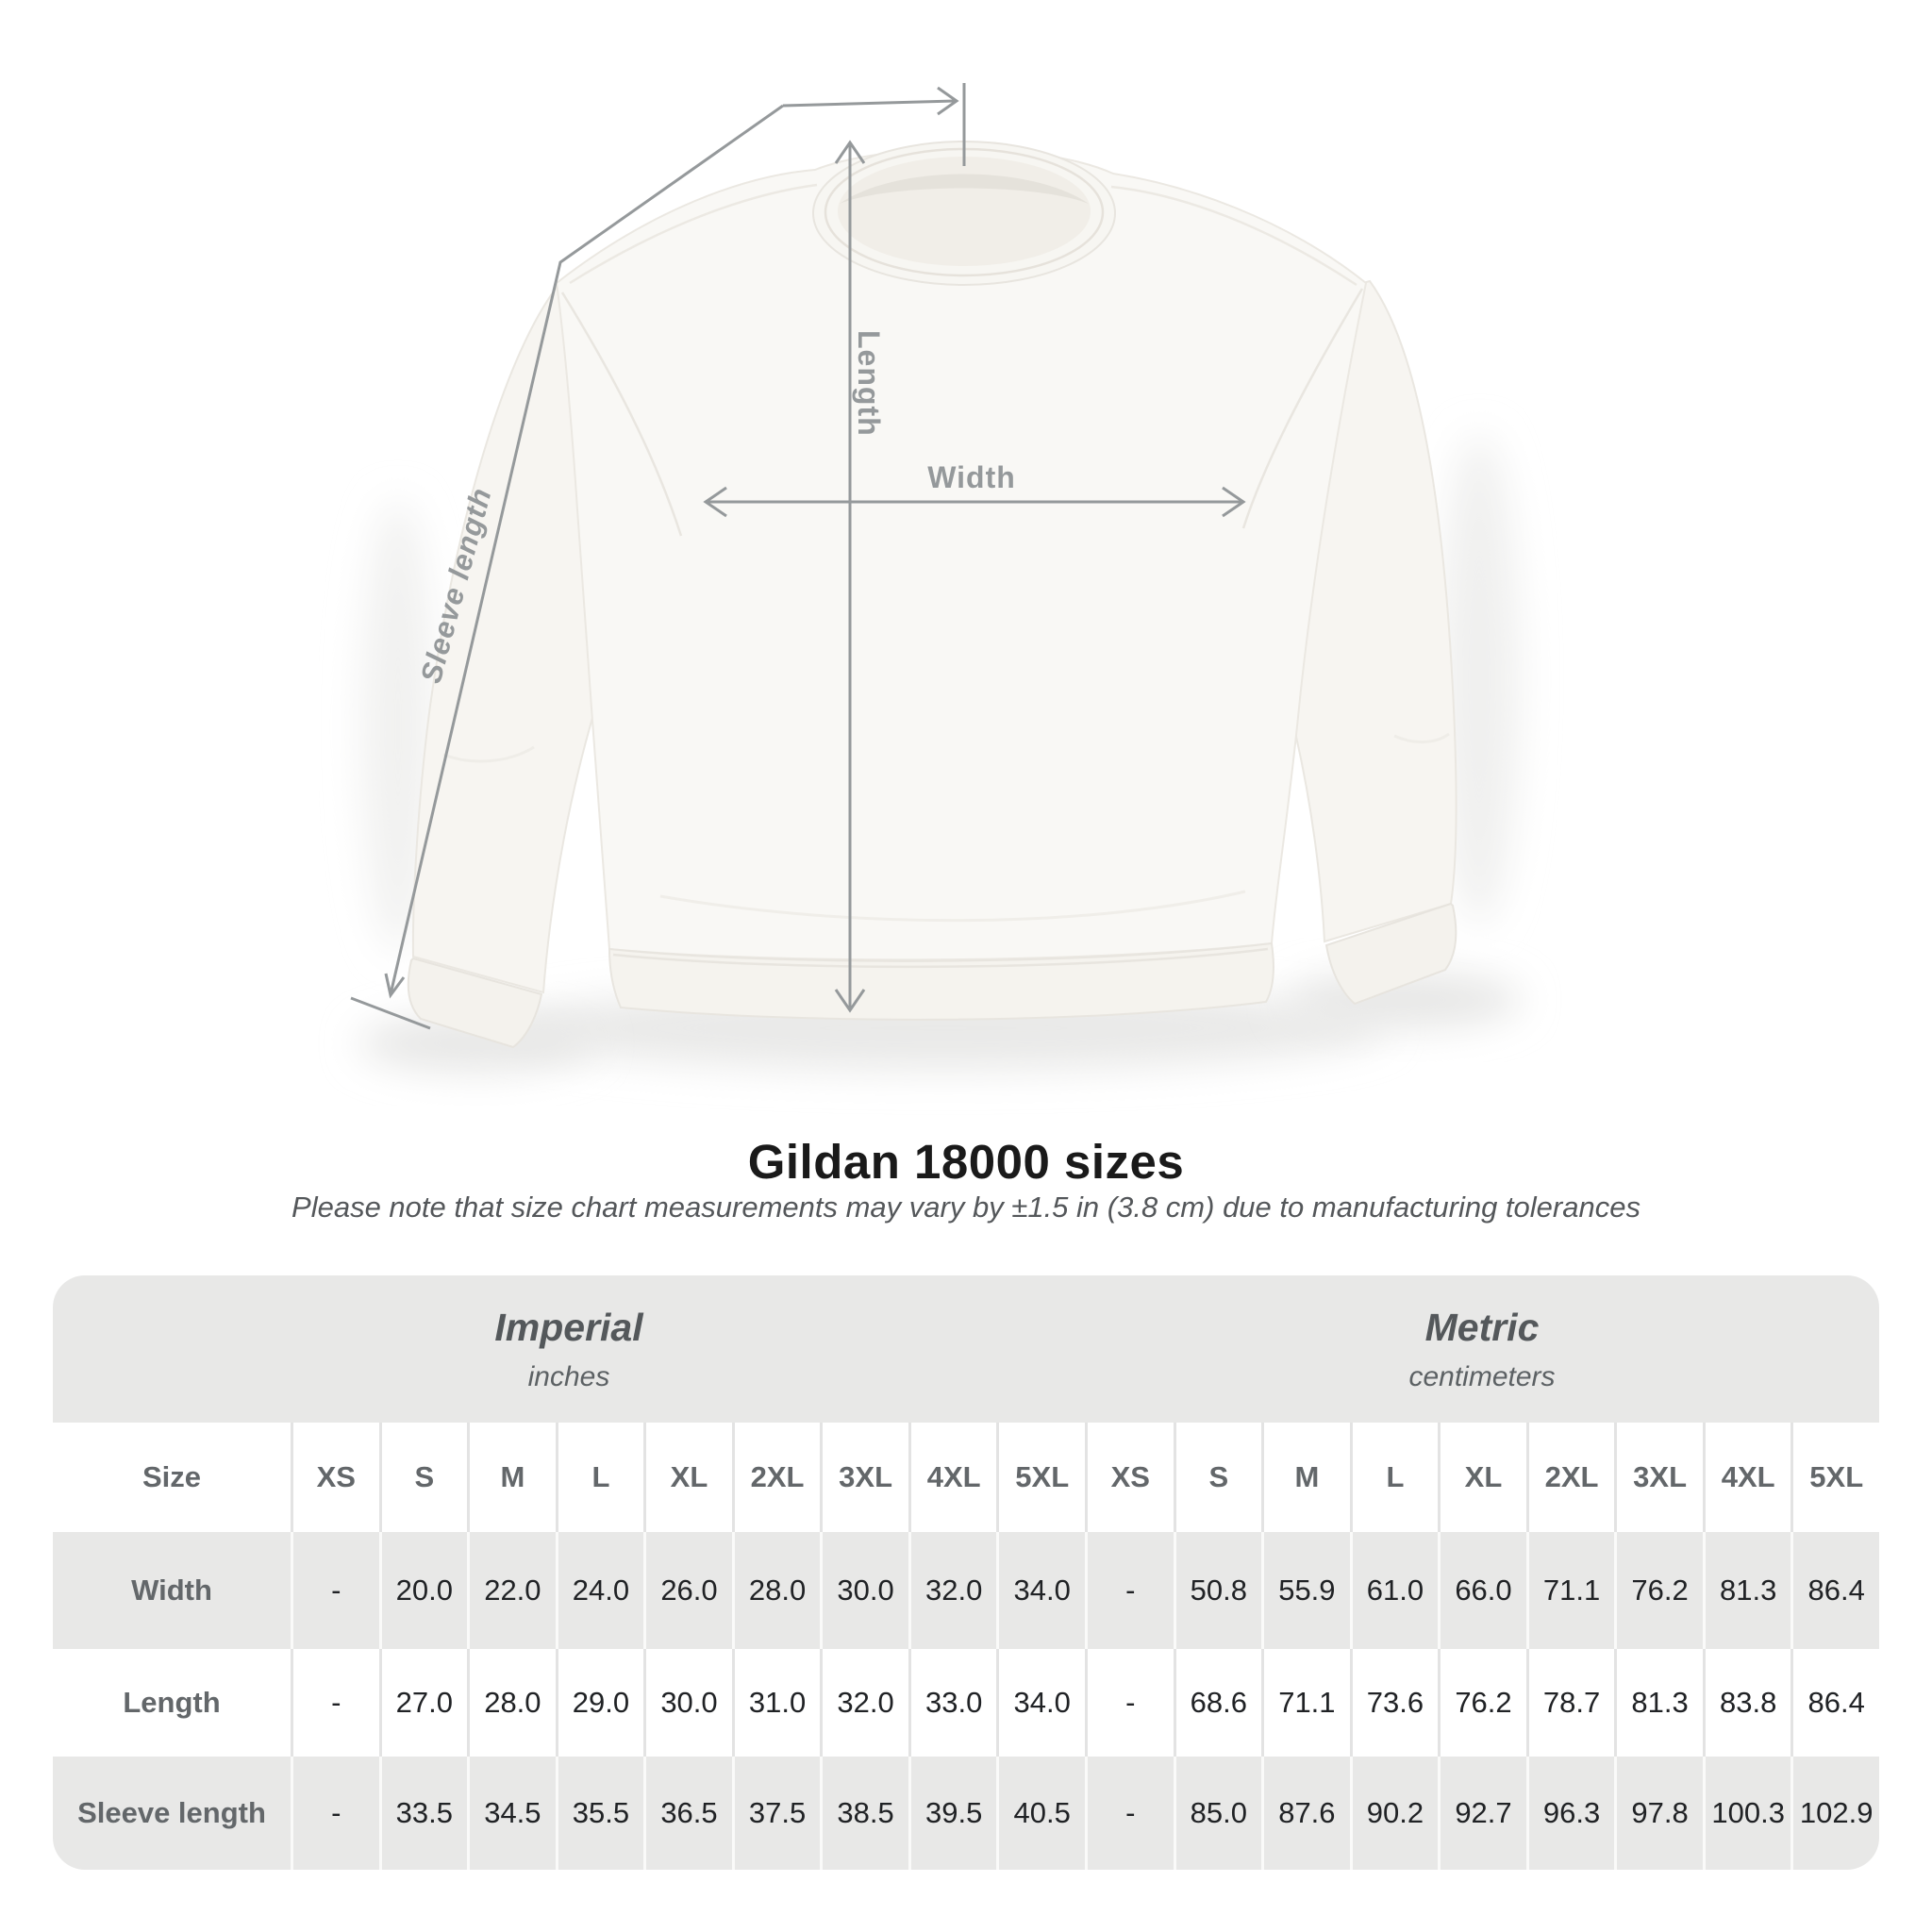 The image size is (1932, 1932). I want to click on right-cuff, so click(1390, 954).